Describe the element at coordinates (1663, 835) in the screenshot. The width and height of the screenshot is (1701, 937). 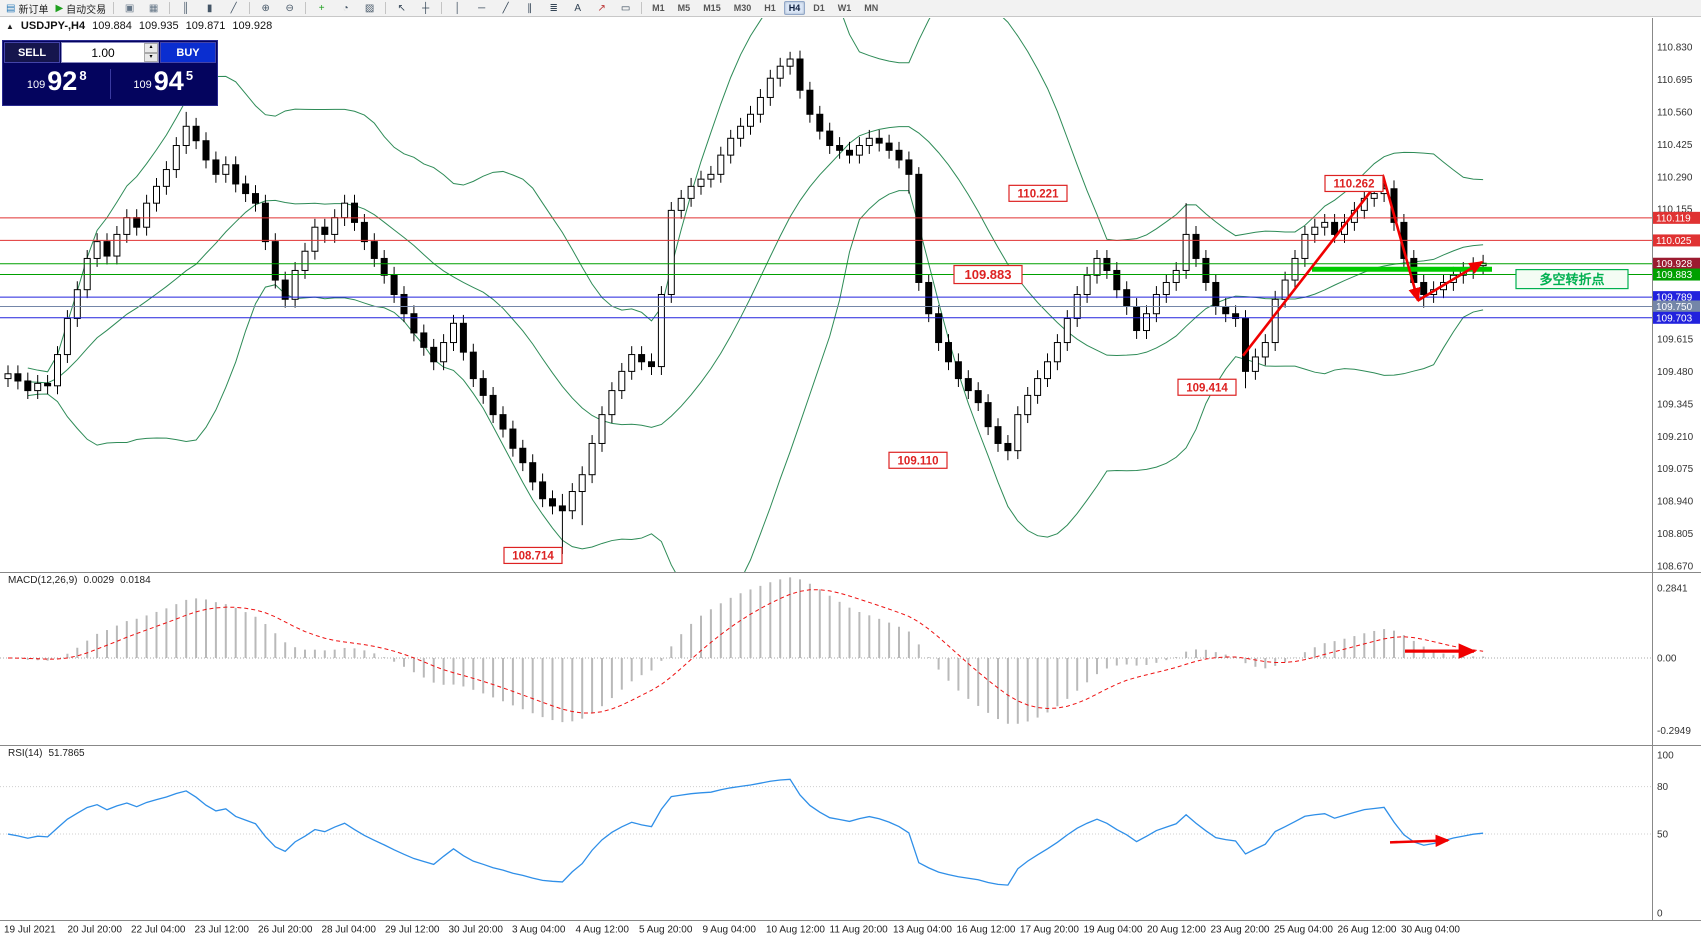
I see `svg-text: 50` at that location.